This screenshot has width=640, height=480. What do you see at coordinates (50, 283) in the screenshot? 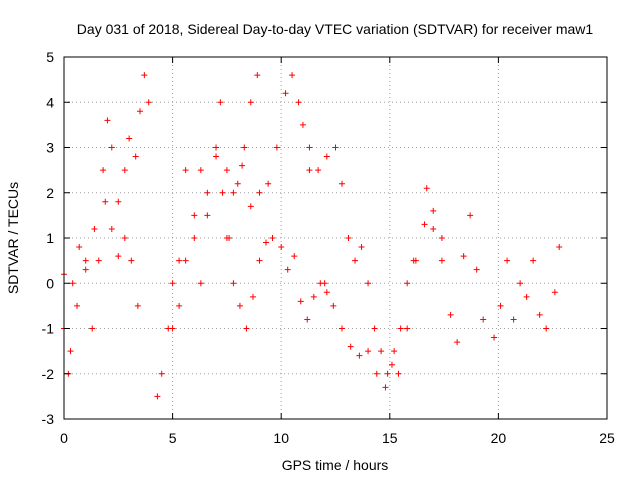
I see `y-tick-label: 0` at bounding box center [50, 283].